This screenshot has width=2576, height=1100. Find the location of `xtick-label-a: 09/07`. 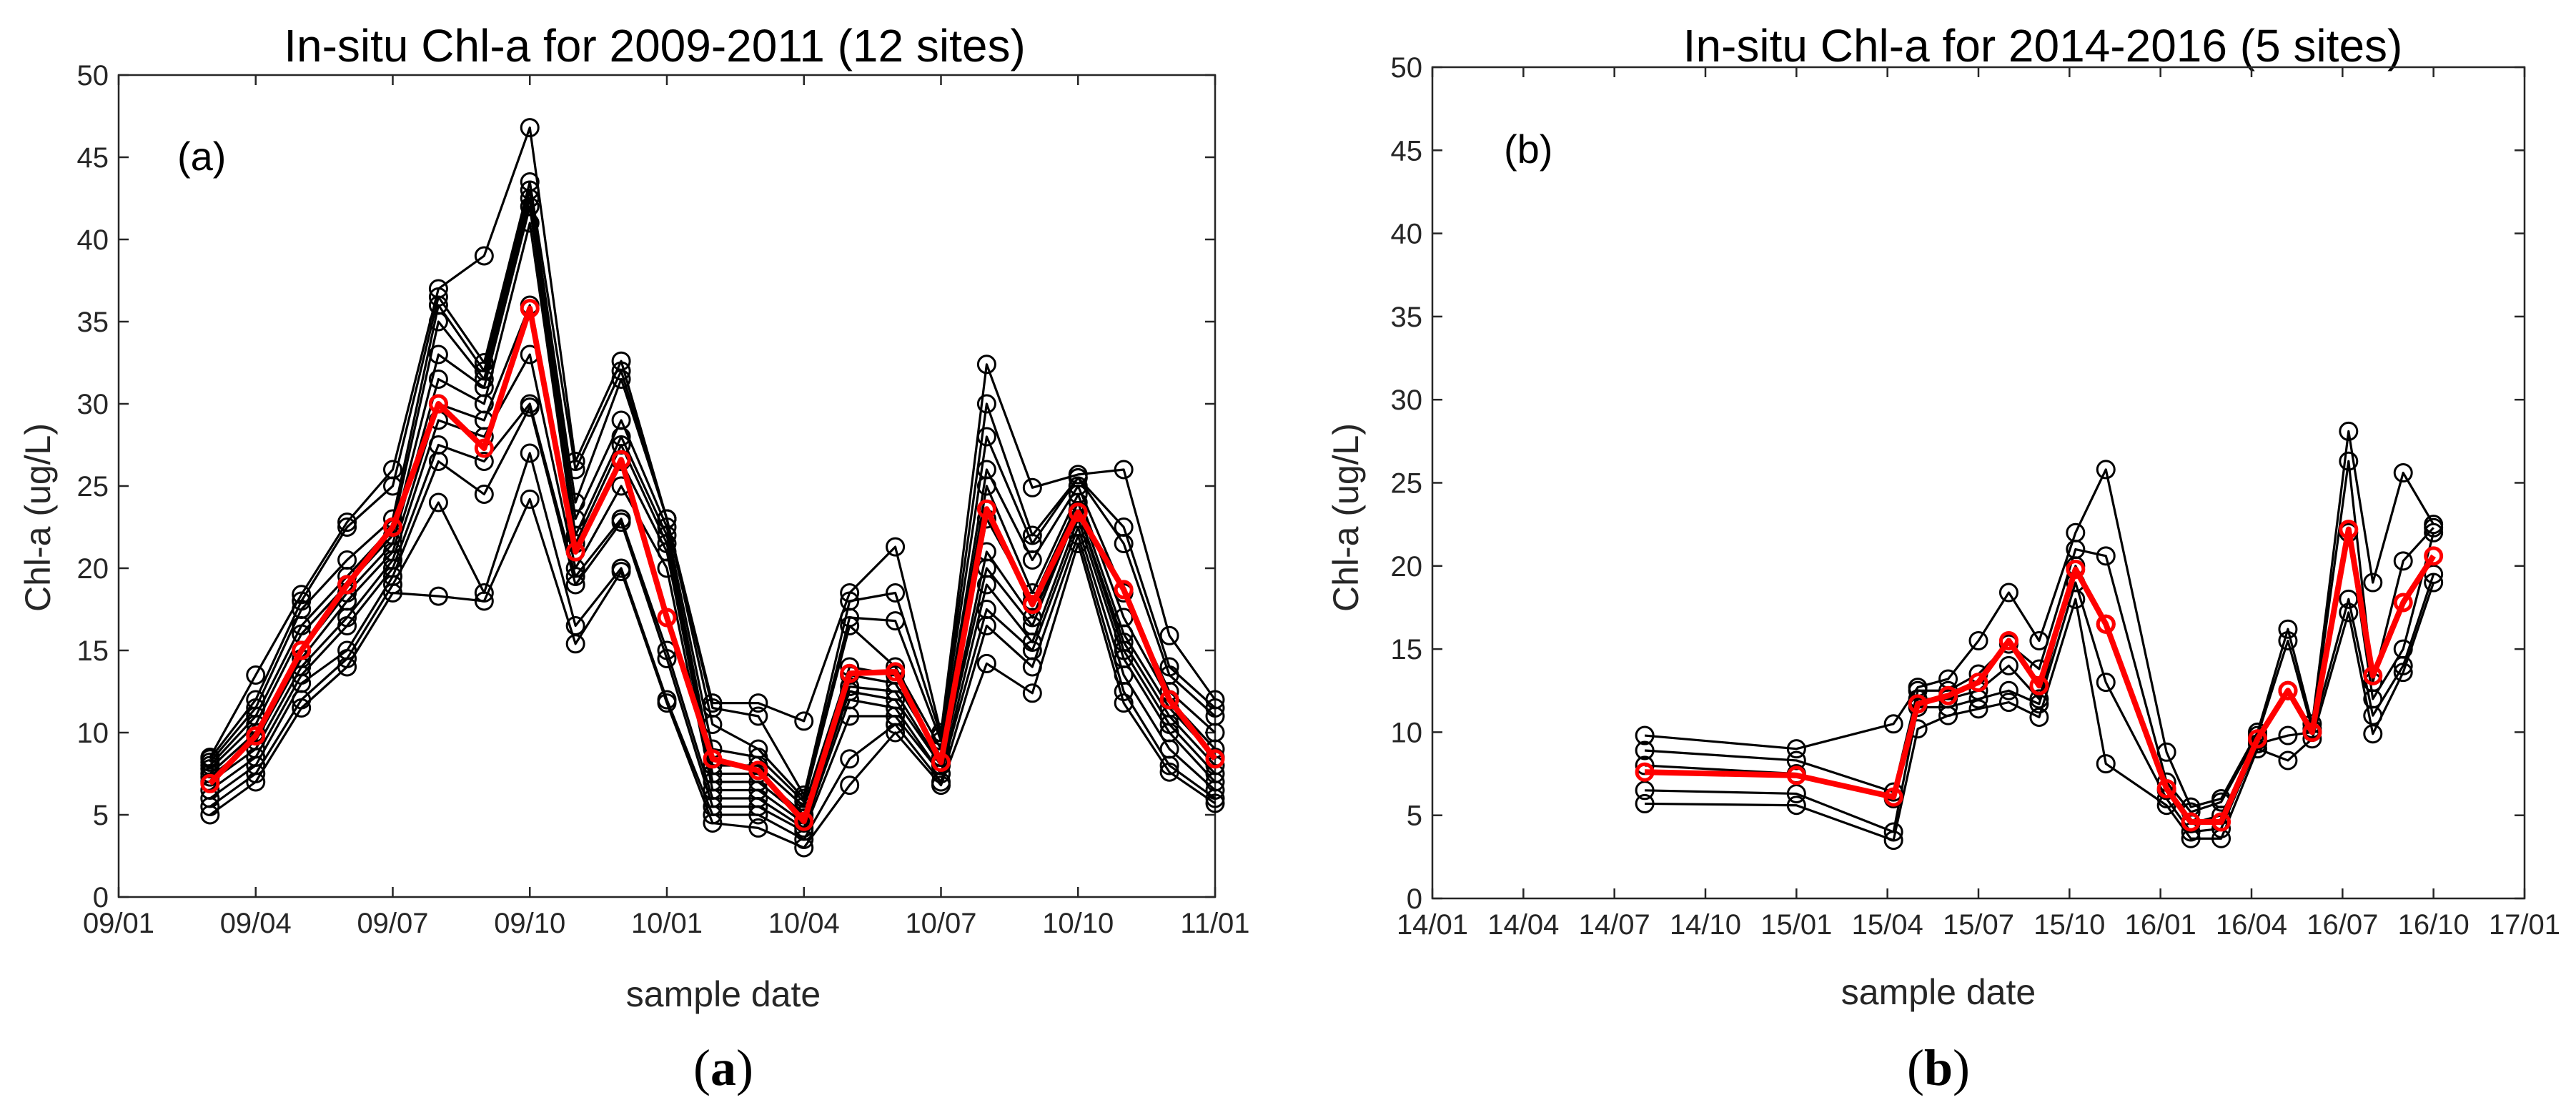

xtick-label-a: 09/07 is located at coordinates (393, 923).